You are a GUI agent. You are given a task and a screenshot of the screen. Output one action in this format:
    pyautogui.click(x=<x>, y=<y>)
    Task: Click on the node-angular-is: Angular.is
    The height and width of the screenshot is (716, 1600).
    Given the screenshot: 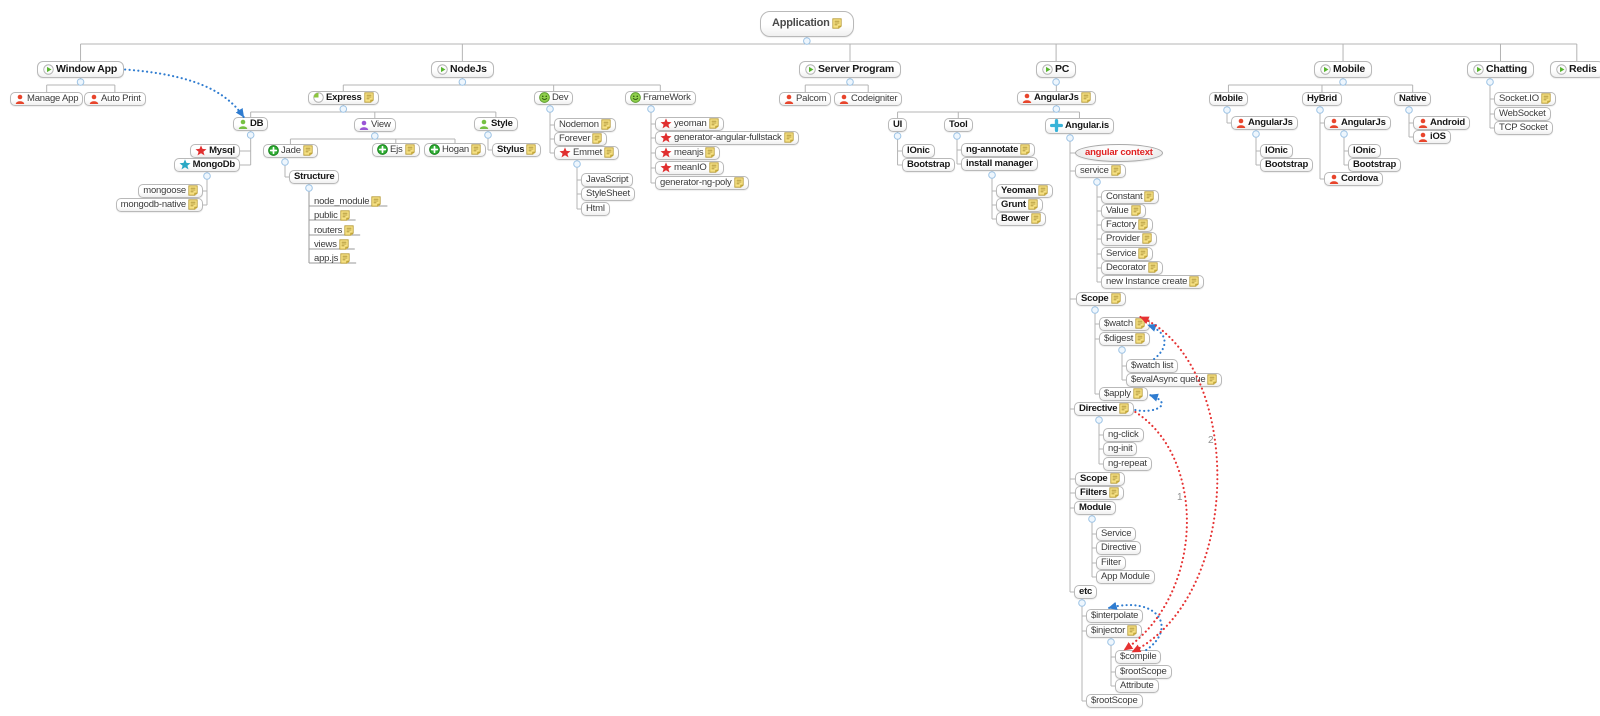 What is the action you would take?
    pyautogui.click(x=1079, y=126)
    